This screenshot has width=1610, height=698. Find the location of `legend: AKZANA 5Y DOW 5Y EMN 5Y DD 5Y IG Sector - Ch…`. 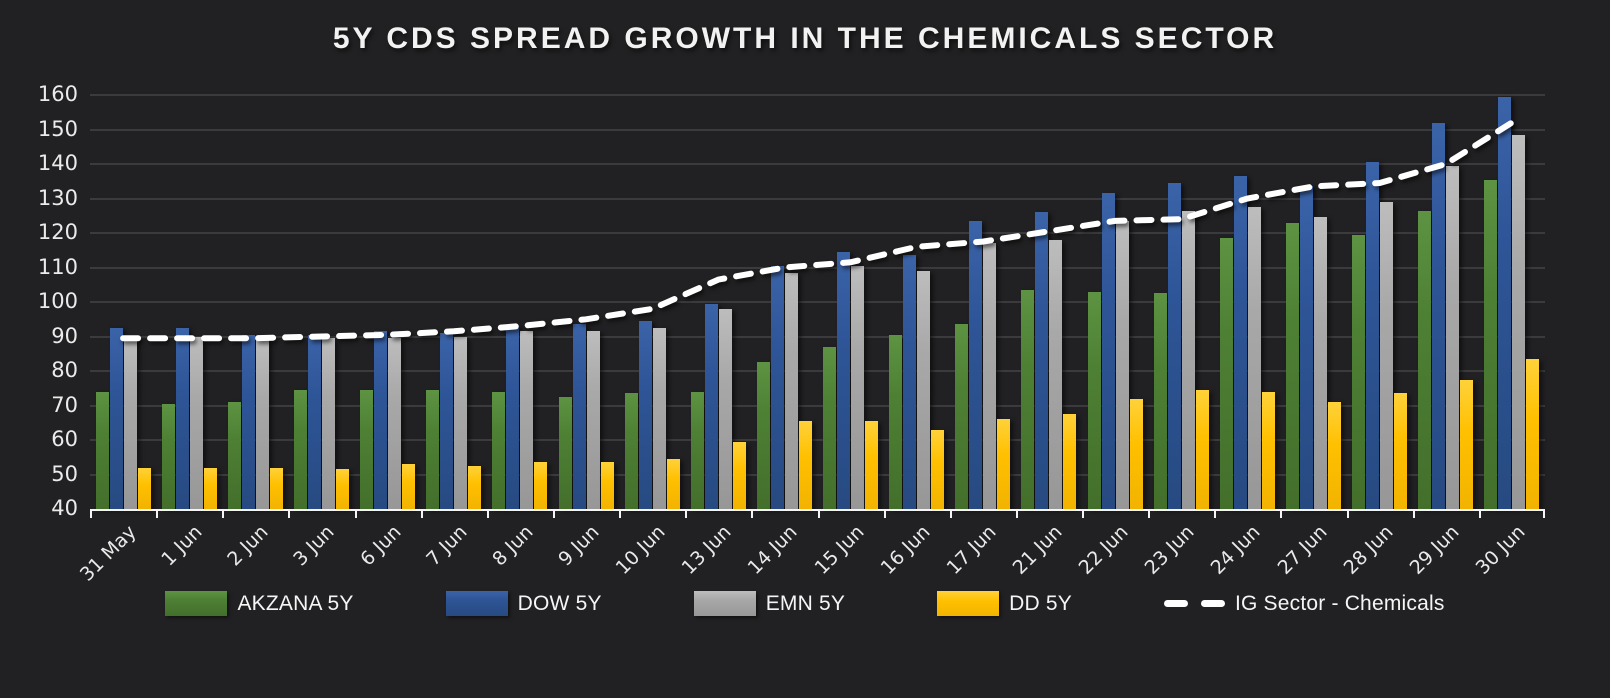

legend: AKZANA 5Y DOW 5Y EMN 5Y DD 5Y IG Sector - Ch… is located at coordinates (805, 603).